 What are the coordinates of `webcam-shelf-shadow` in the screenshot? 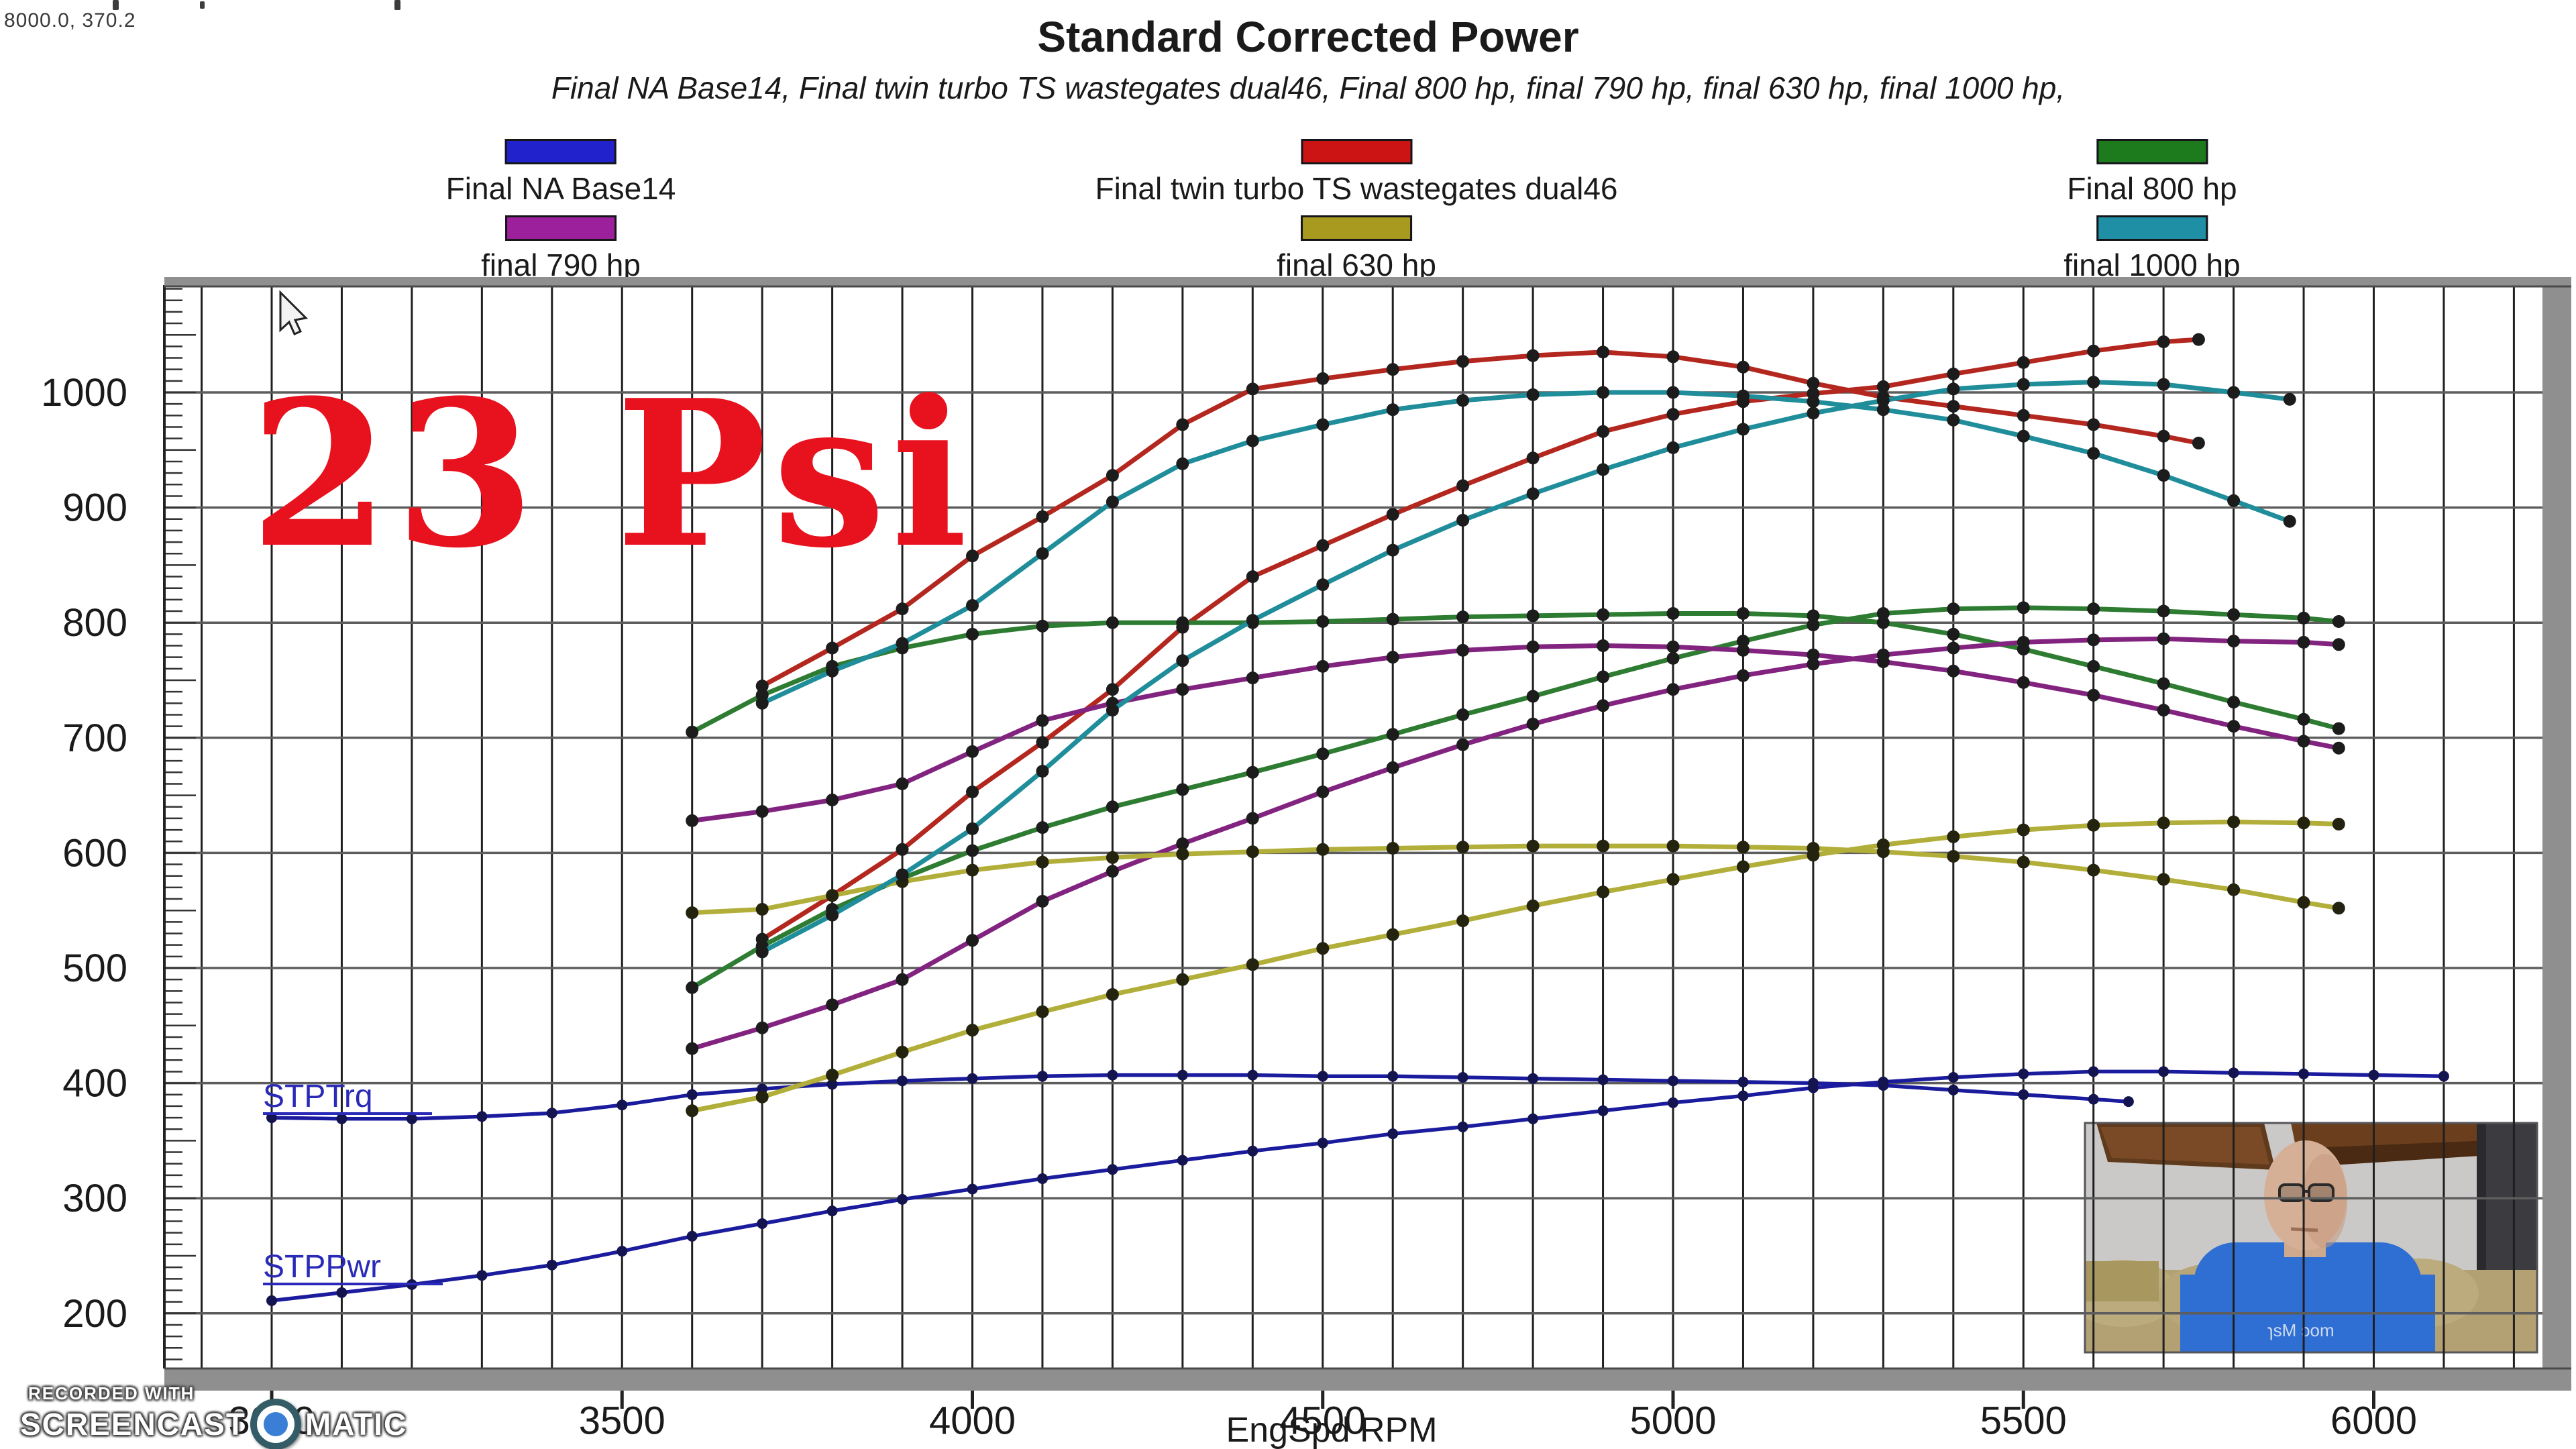 It's located at (2392, 1153).